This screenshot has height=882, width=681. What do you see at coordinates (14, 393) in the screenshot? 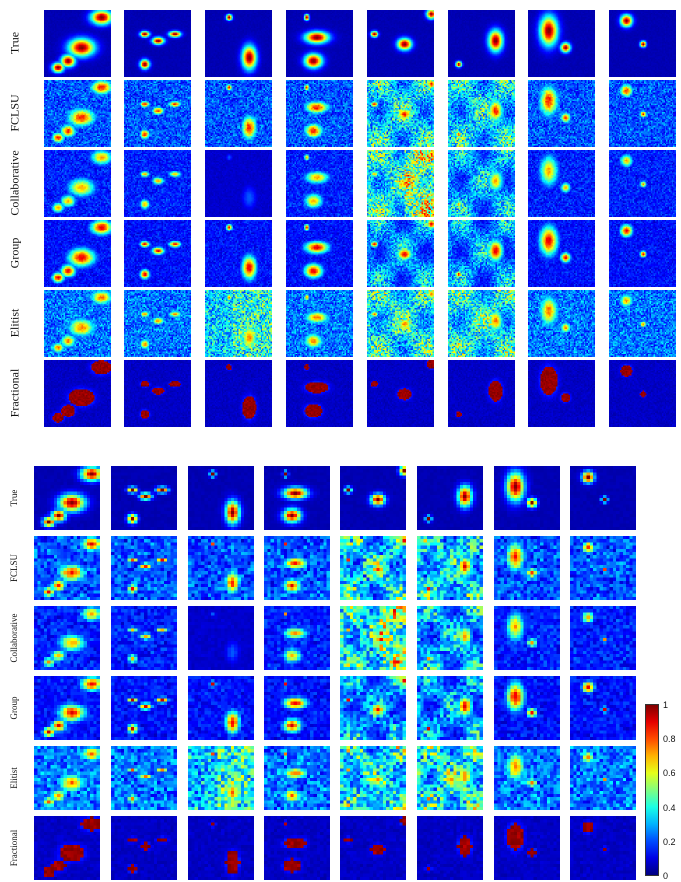
I see `top-row-label: Fractional` at bounding box center [14, 393].